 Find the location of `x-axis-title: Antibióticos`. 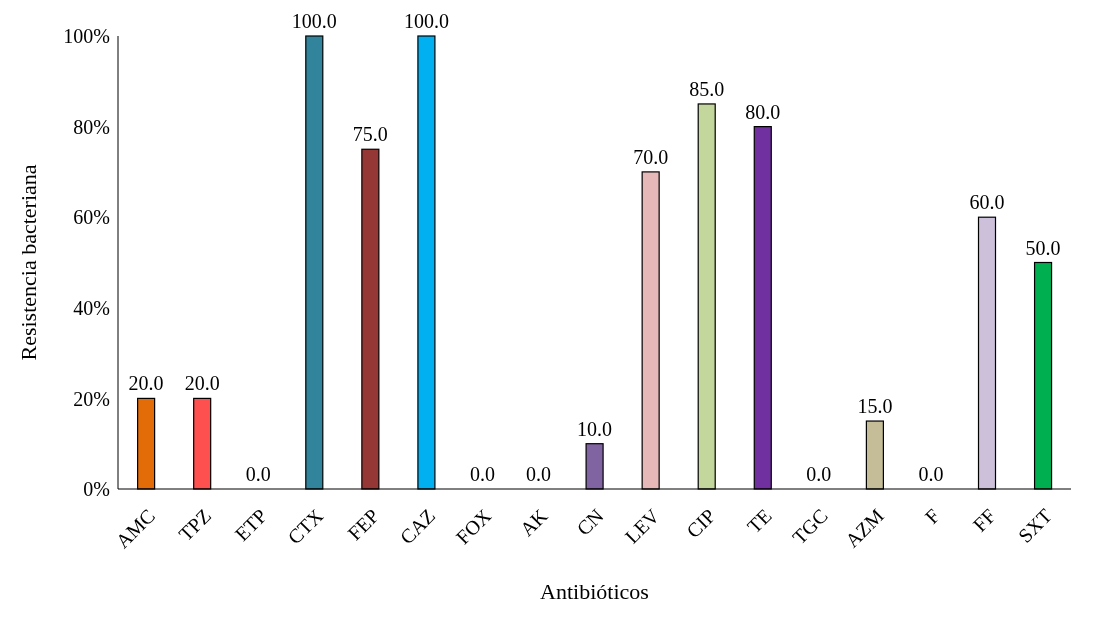

x-axis-title: Antibióticos is located at coordinates (594, 591).